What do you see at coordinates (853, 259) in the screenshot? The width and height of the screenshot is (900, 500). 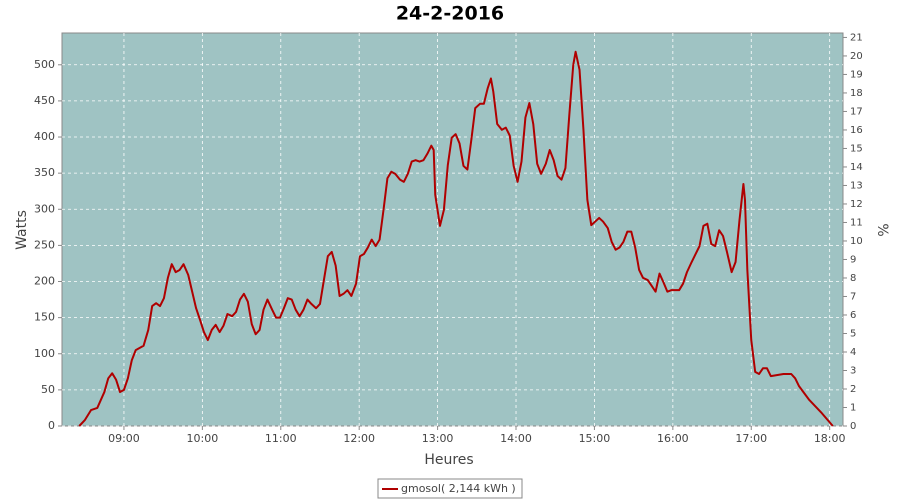 I see `y2-tick-label: 9` at bounding box center [853, 259].